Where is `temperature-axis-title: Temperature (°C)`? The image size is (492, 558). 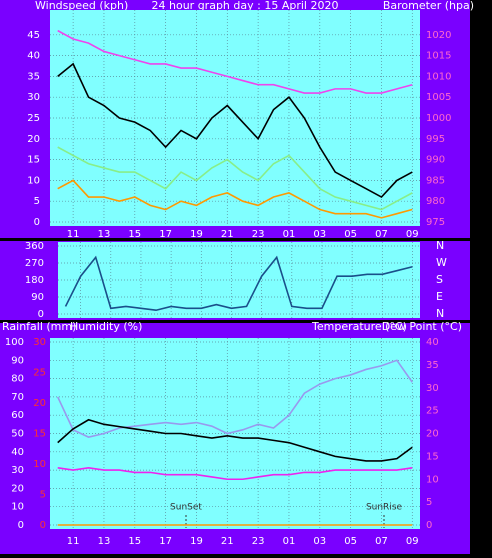
temperature-axis-title: Temperature (°C) is located at coordinates (359, 326).